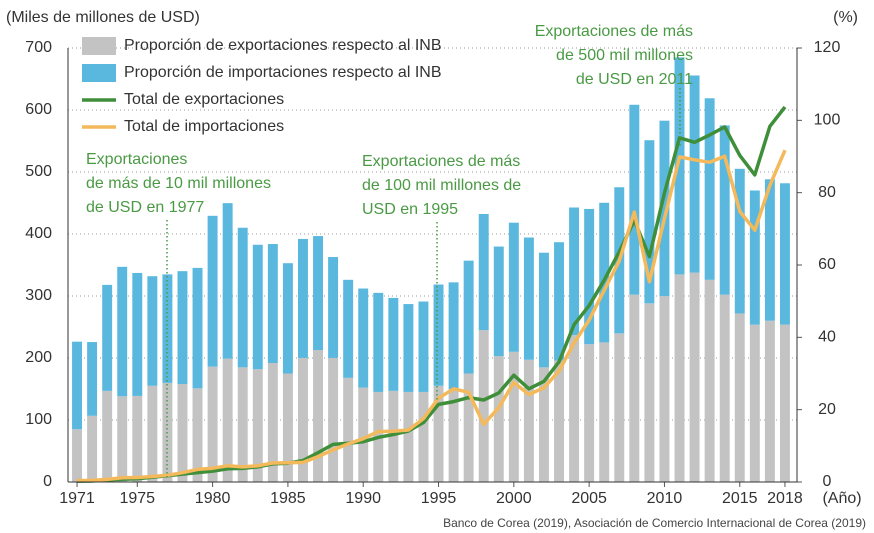 The image size is (874, 533). Describe the element at coordinates (38, 109) in the screenshot. I see `y-tick-label: 600` at that location.